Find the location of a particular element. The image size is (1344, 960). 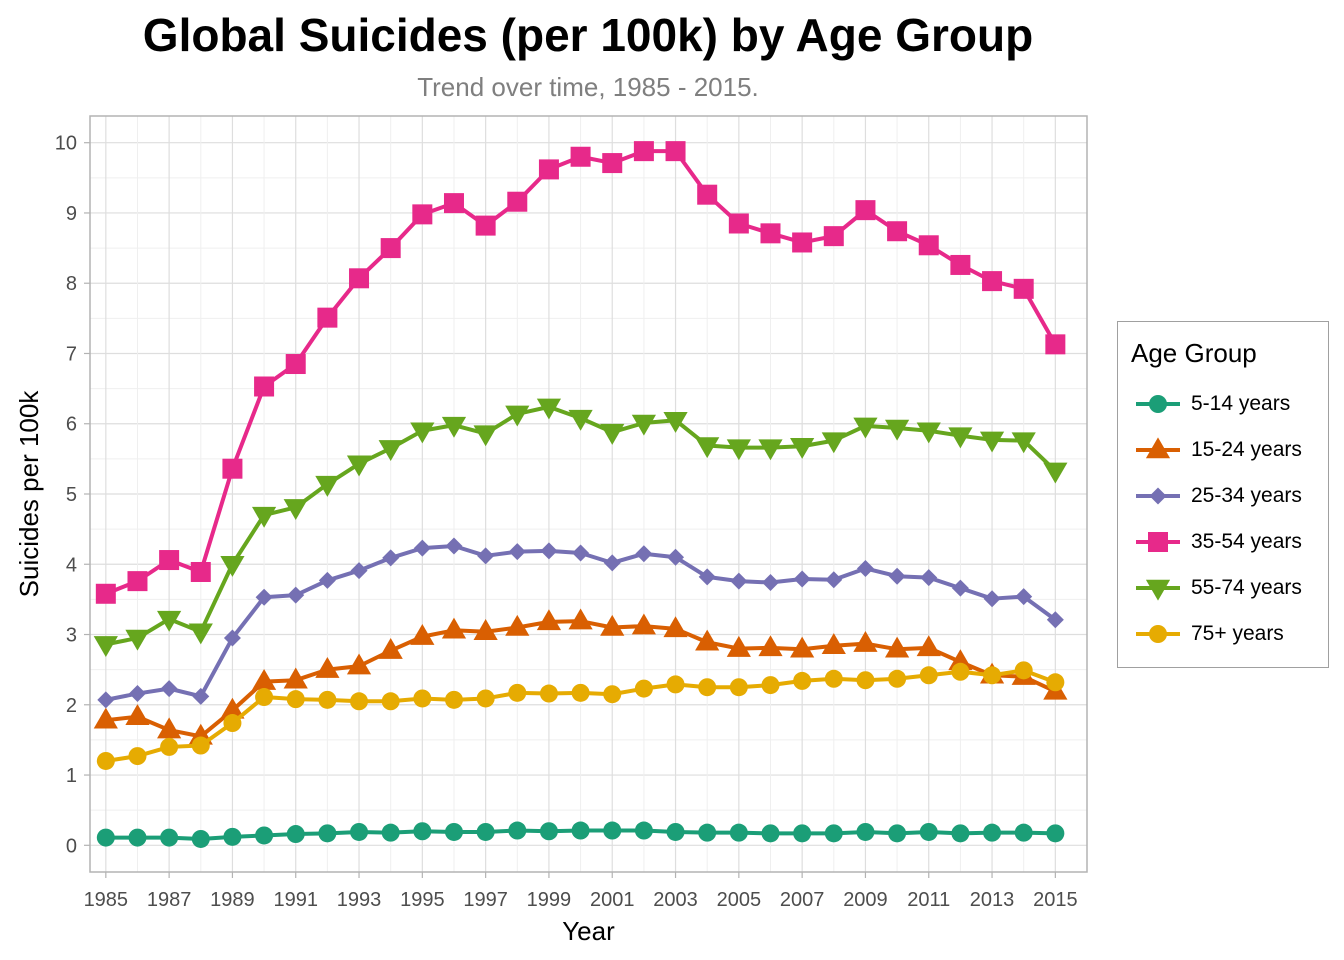

series-15-24-years is located at coordinates (580, 676).